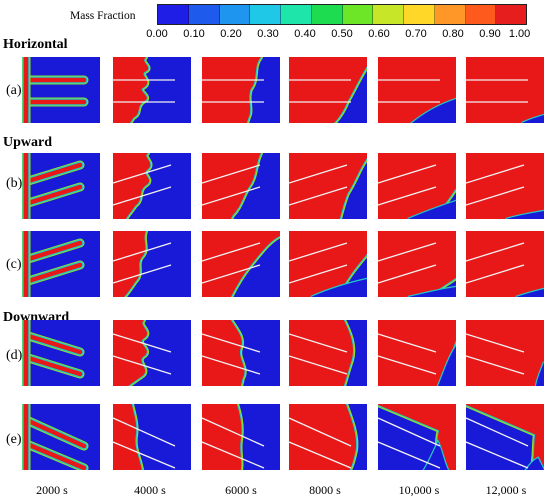 The height and width of the screenshot is (500, 550). Describe the element at coordinates (506, 490) in the screenshot. I see `time-label: 12,000 s` at that location.